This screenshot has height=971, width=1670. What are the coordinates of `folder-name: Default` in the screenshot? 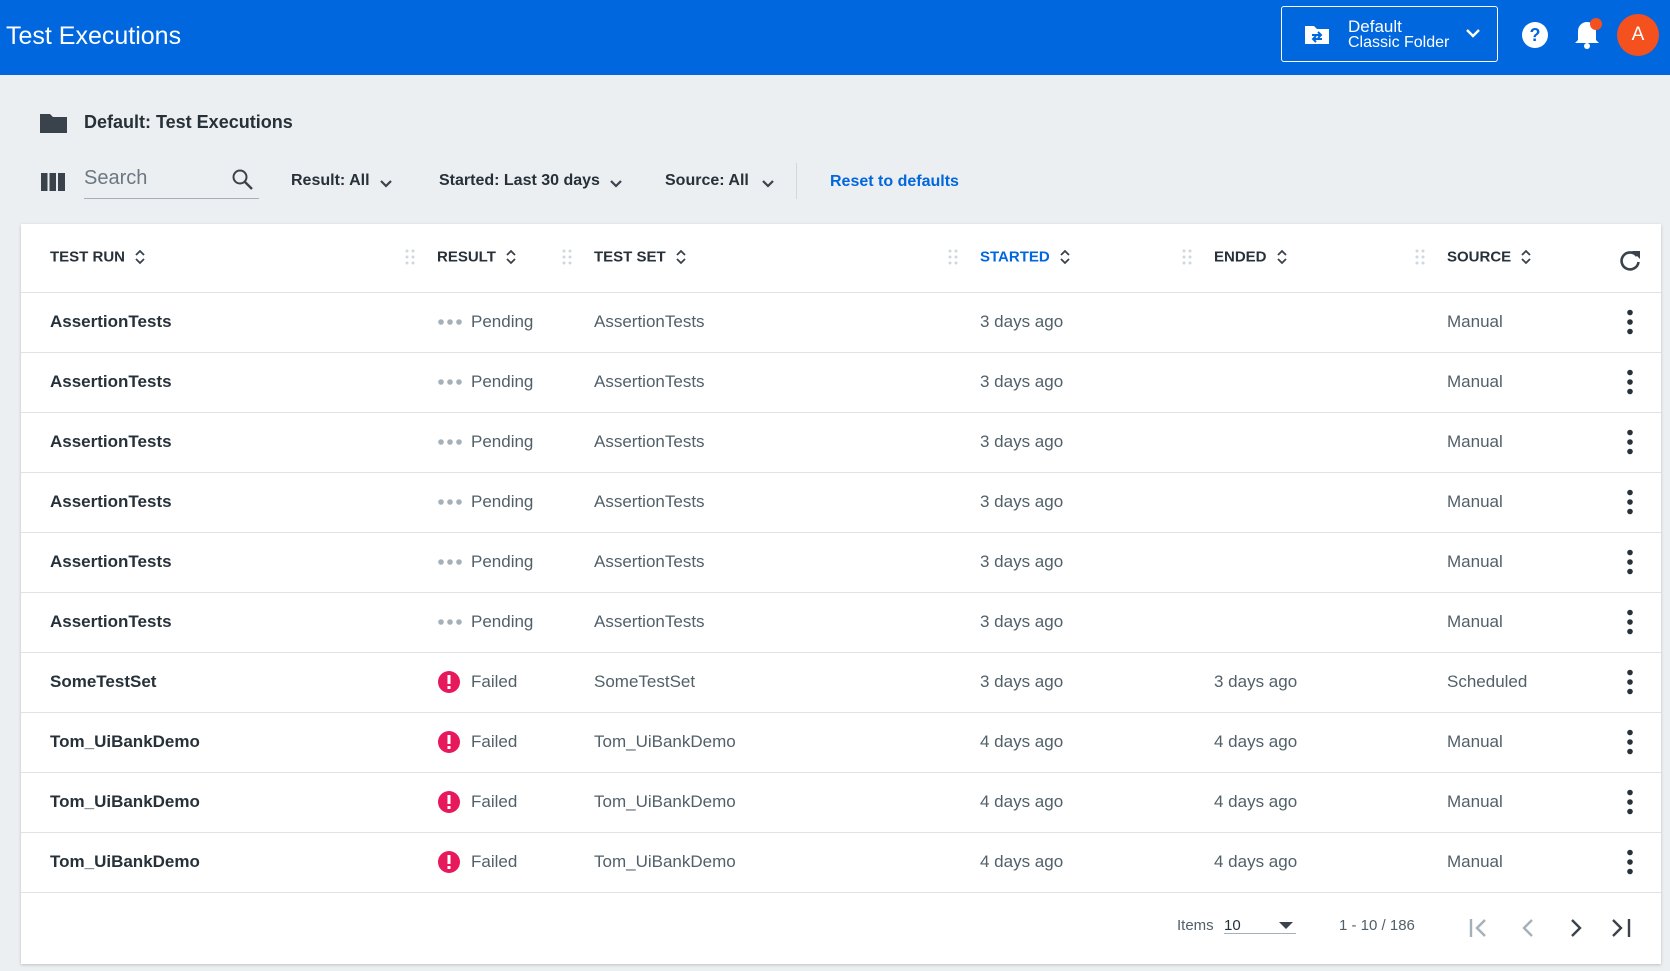 It's located at (1375, 26).